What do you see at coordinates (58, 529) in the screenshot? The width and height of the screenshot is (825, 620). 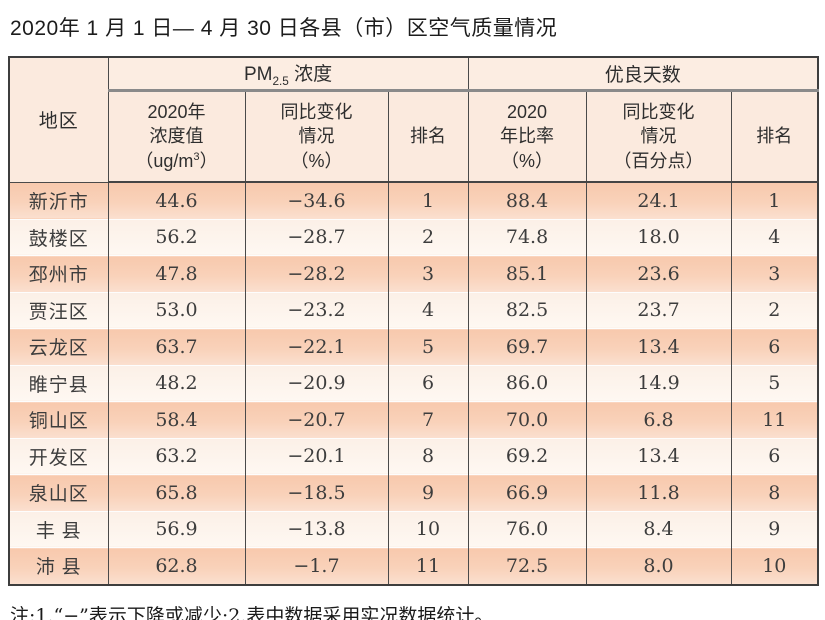 I see `cell-region: 丰 县` at bounding box center [58, 529].